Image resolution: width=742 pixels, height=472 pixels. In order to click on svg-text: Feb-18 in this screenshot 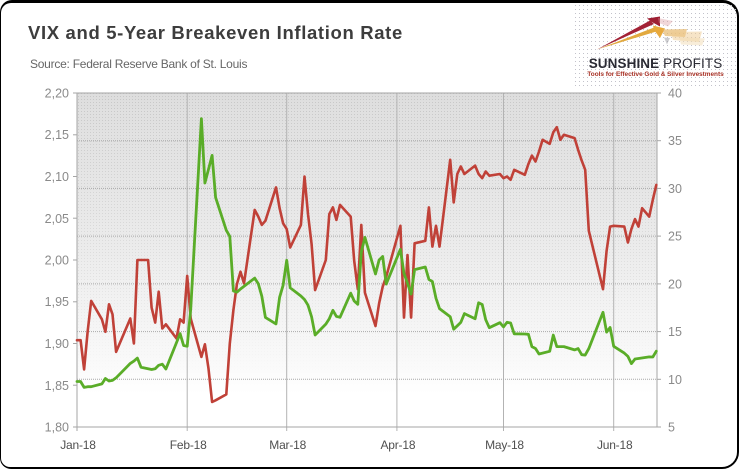, I will do `click(188, 445)`.